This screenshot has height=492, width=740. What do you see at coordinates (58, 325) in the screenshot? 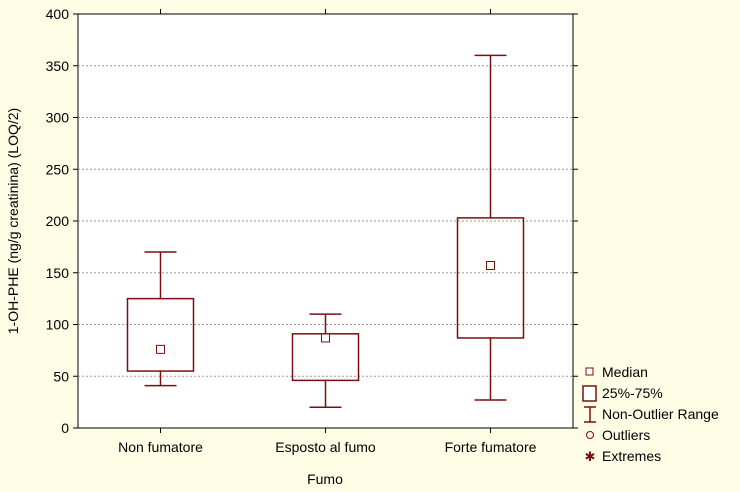
I see `y-tick-label: 100` at bounding box center [58, 325].